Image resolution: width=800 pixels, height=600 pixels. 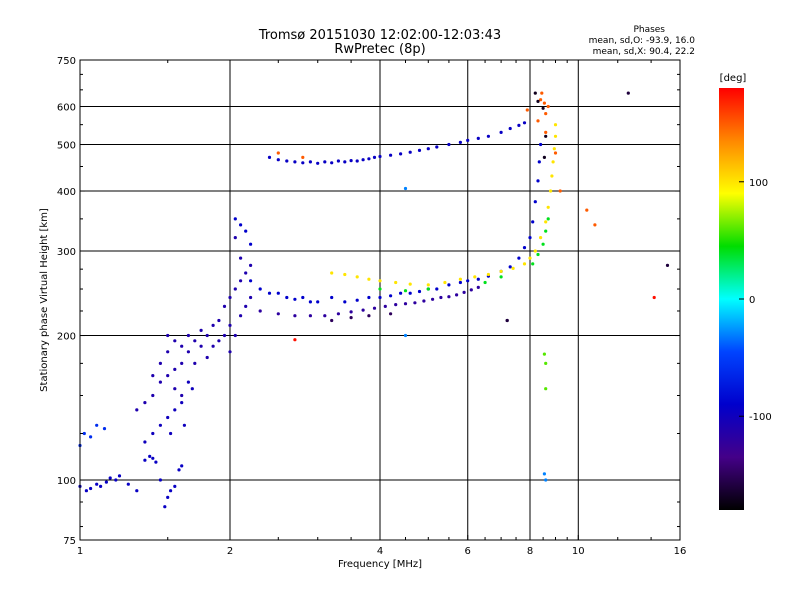 What do you see at coordinates (379, 35) in the screenshot?
I see `chart-title: Tromsø 20151030 12:02:00-12:03:43` at bounding box center [379, 35].